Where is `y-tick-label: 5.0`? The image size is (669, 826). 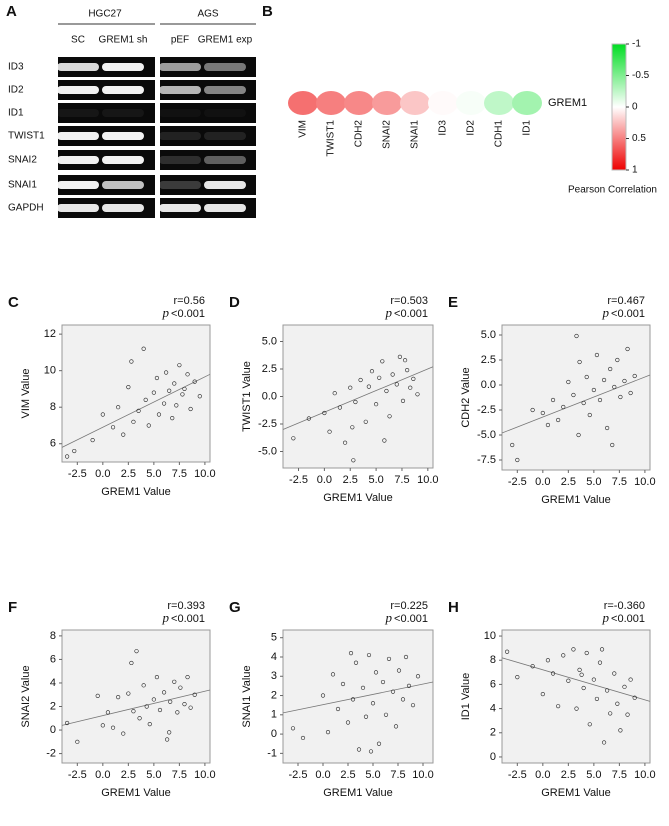 y-tick-label: 5.0 is located at coordinates (488, 335).